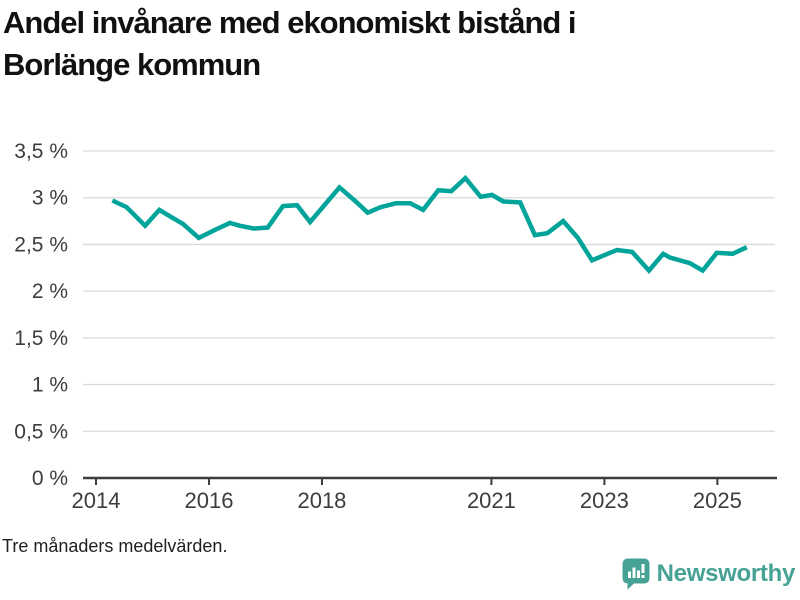 The width and height of the screenshot is (800, 600). I want to click on y-tick-label: 1 %, so click(50, 385).